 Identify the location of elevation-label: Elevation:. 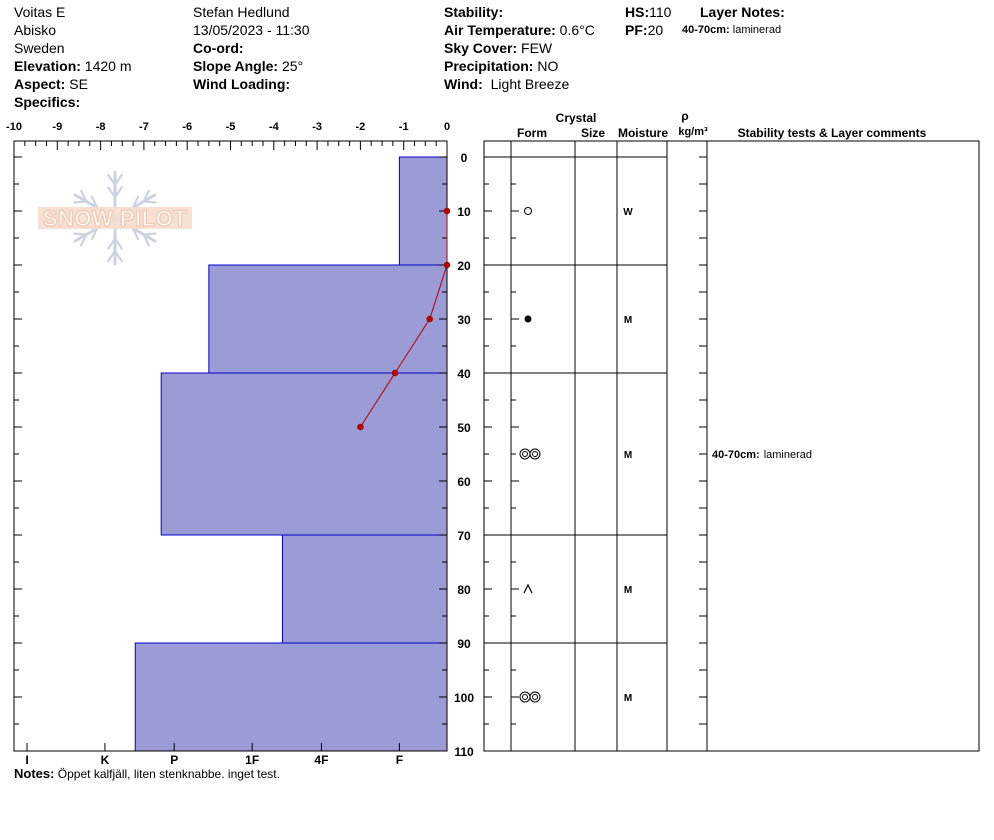
(47, 66).